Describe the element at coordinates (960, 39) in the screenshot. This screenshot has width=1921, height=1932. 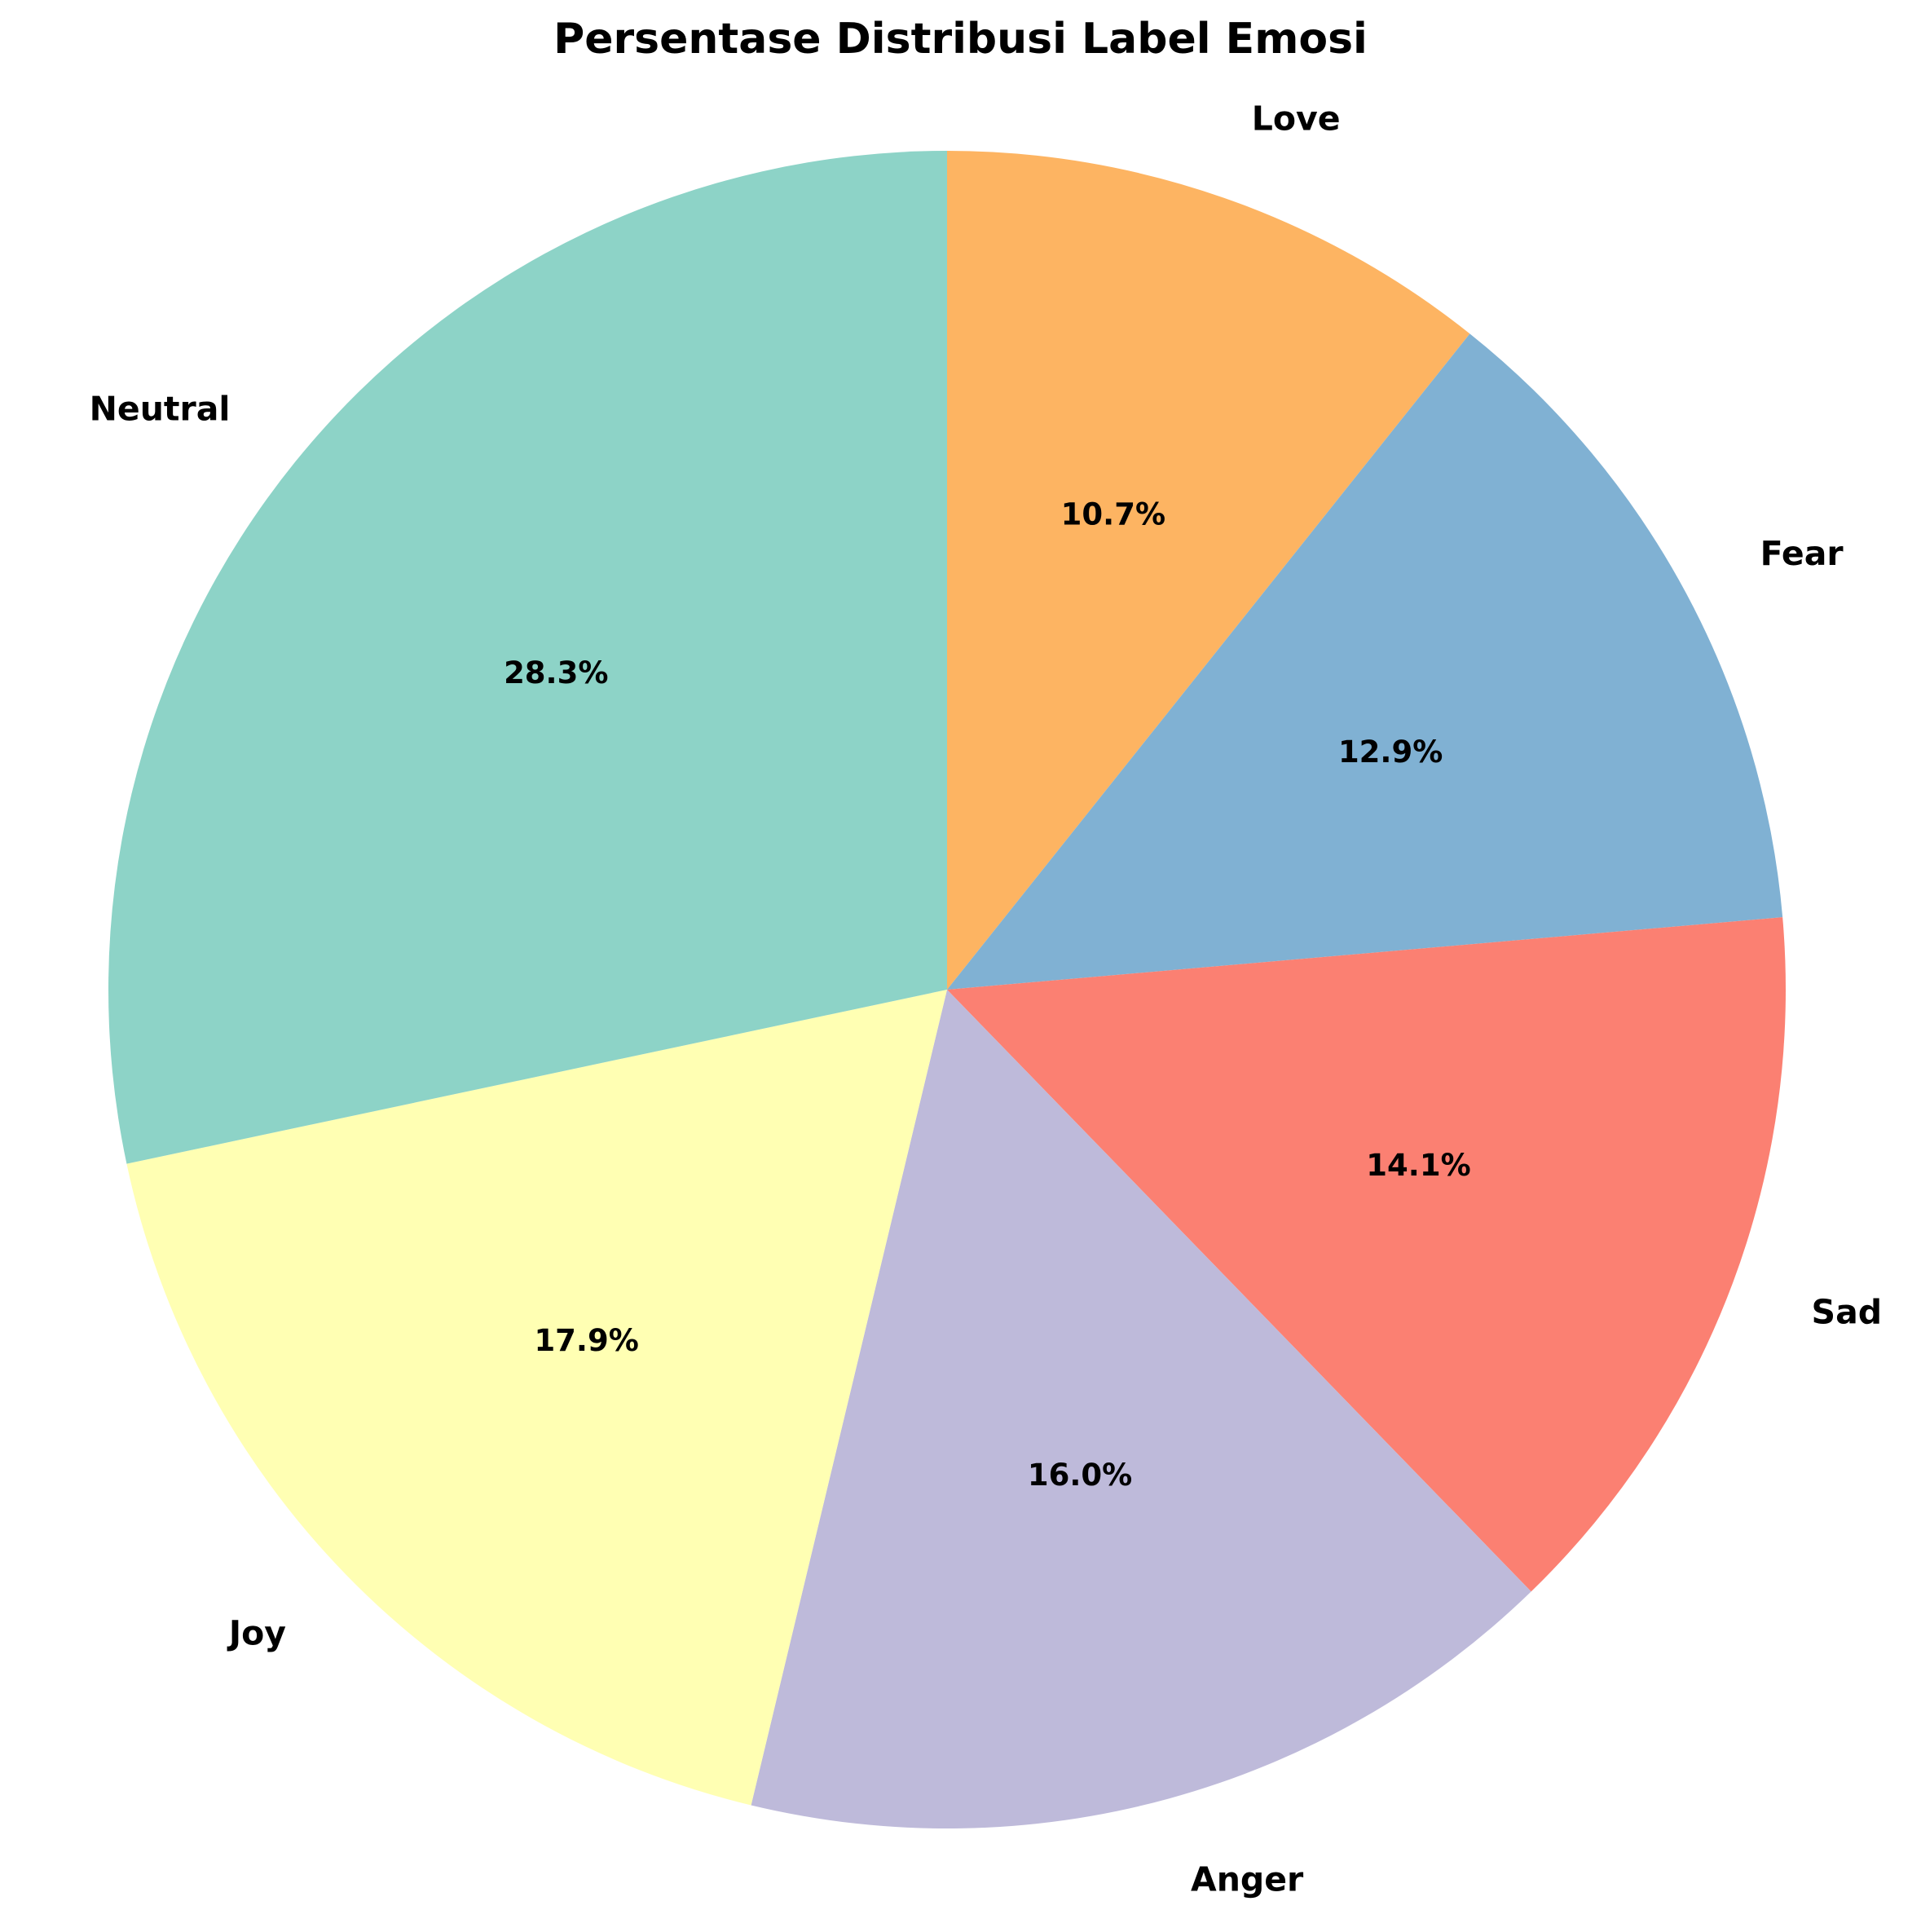
I see `chart-title: Persentase Distribusi Label Emosi` at that location.